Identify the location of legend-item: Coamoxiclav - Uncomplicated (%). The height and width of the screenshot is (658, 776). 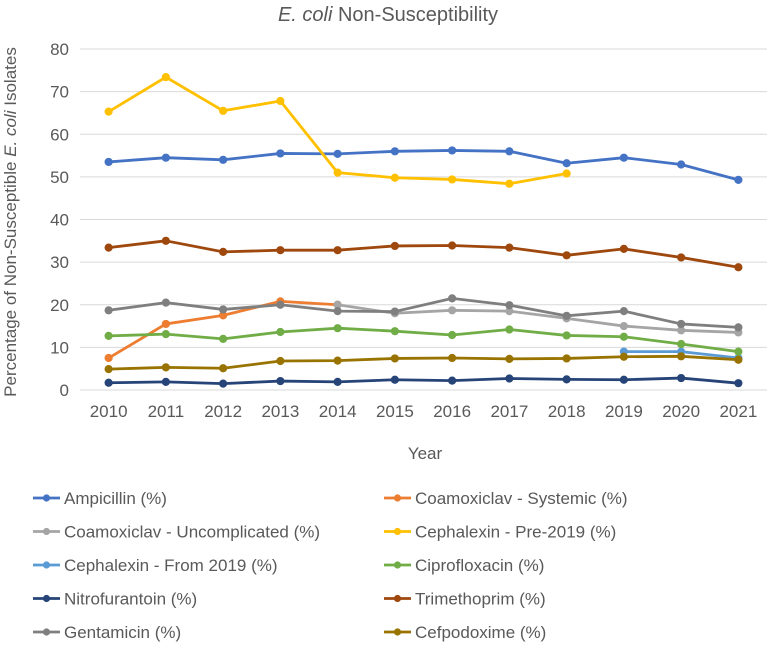
(176, 532).